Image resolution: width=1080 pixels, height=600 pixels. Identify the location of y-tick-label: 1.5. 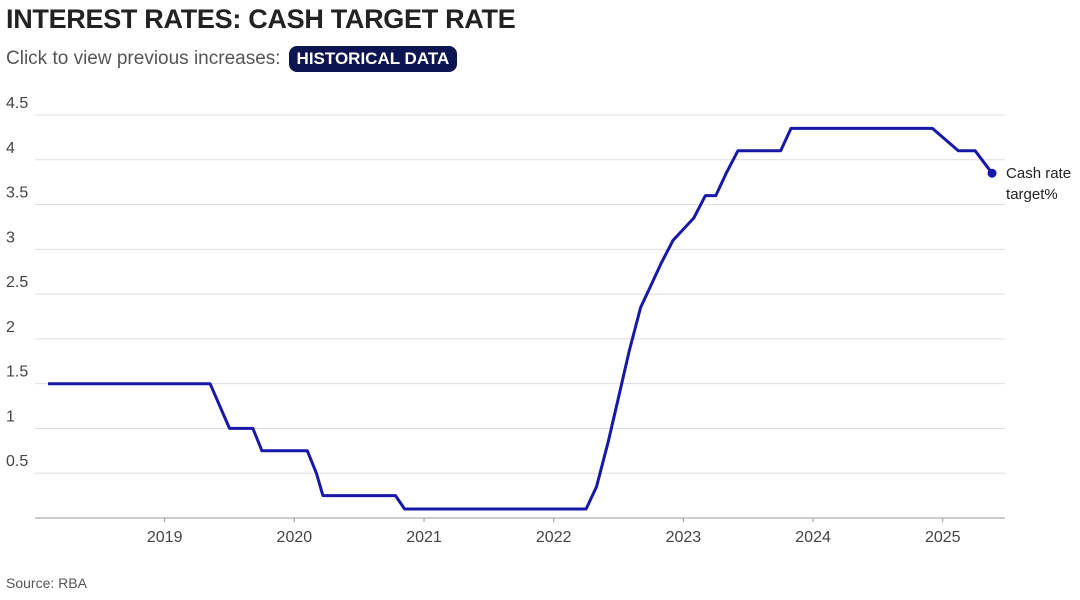
(17, 372).